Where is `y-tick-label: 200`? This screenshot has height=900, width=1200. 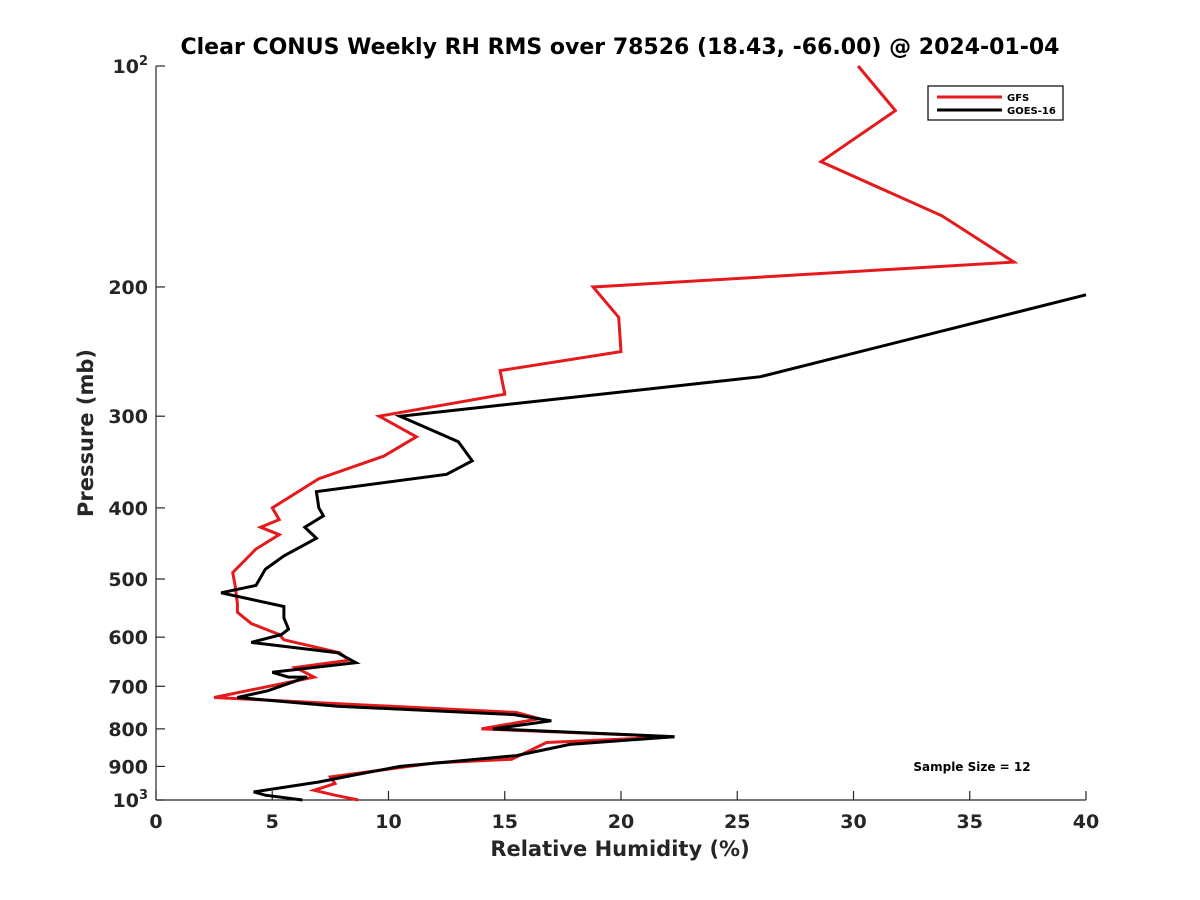
y-tick-label: 200 is located at coordinates (128, 288).